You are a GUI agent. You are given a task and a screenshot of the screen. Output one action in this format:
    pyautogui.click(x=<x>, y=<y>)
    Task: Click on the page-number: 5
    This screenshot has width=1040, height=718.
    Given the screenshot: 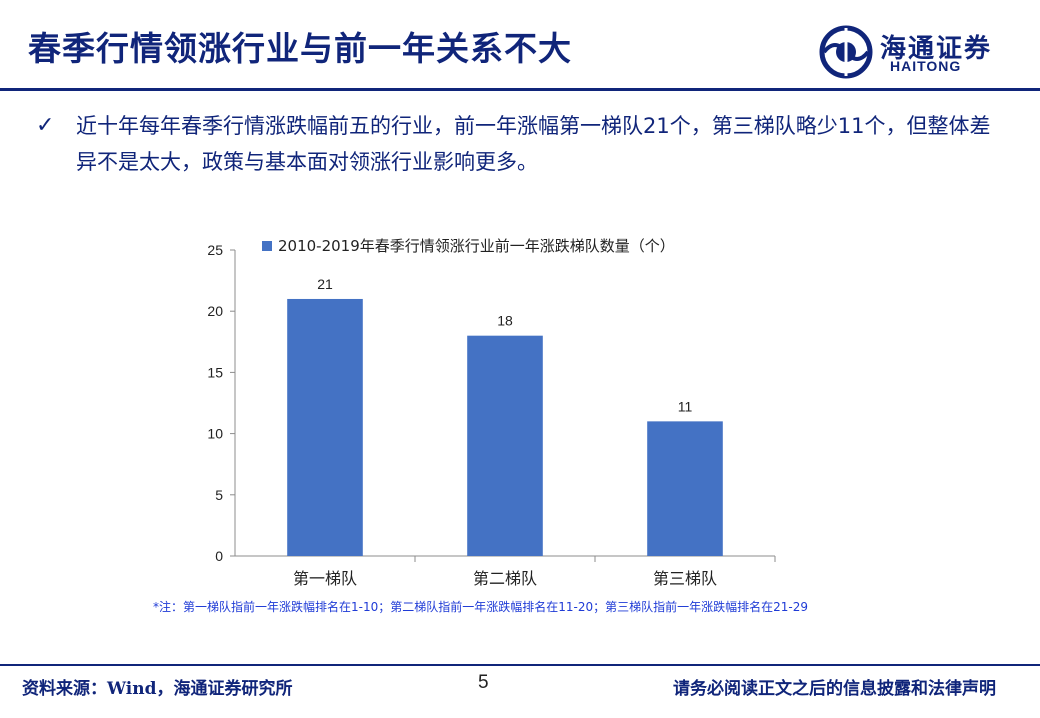 What is the action you would take?
    pyautogui.click(x=483, y=682)
    